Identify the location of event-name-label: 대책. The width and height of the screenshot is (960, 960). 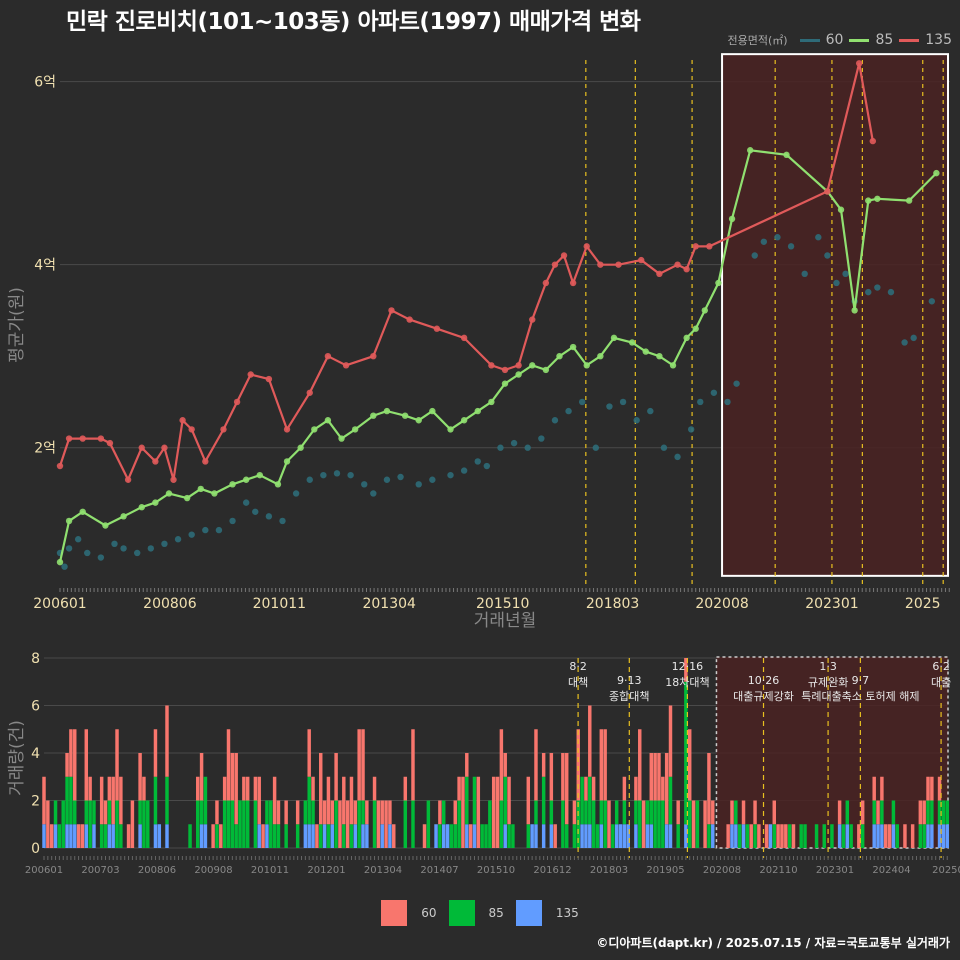
(578, 682).